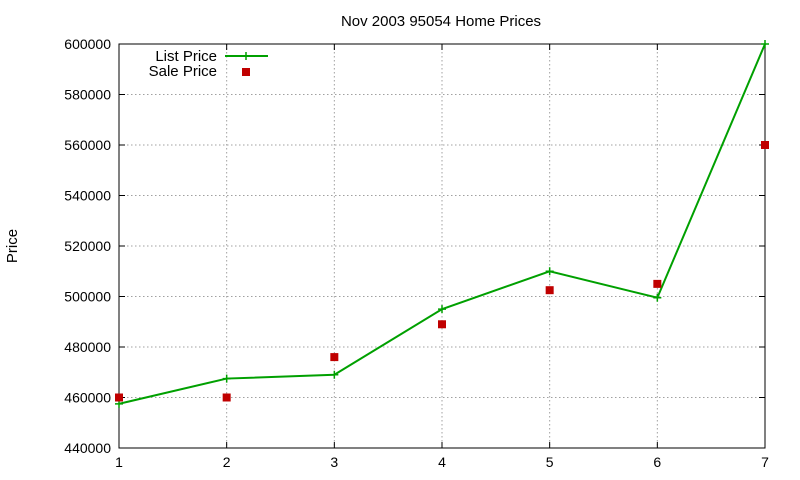 This screenshot has width=800, height=480. What do you see at coordinates (87, 246) in the screenshot?
I see `y-tick-label: 520000` at bounding box center [87, 246].